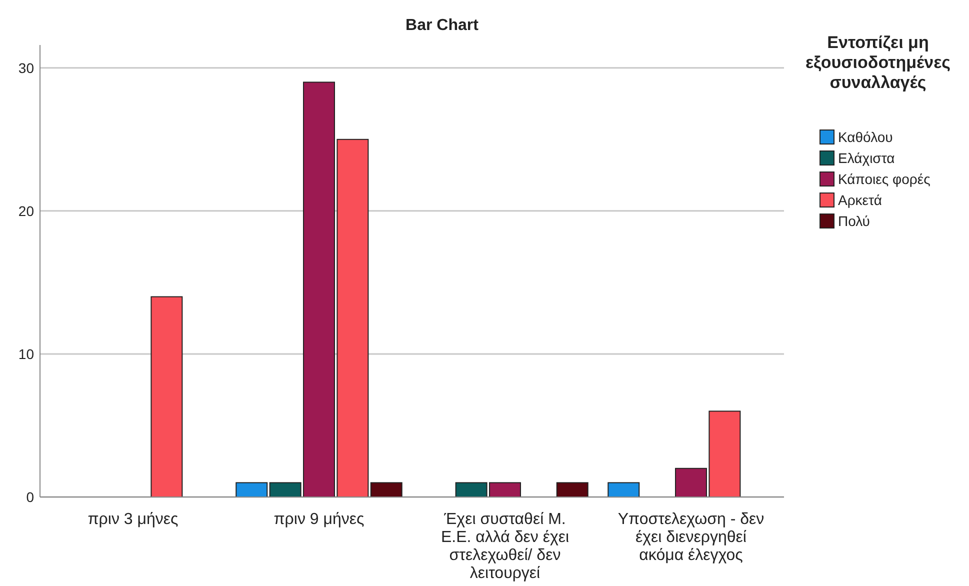 The image size is (969, 586). What do you see at coordinates (865, 136) in the screenshot?
I see `legend-label: Καθόλου` at bounding box center [865, 136].